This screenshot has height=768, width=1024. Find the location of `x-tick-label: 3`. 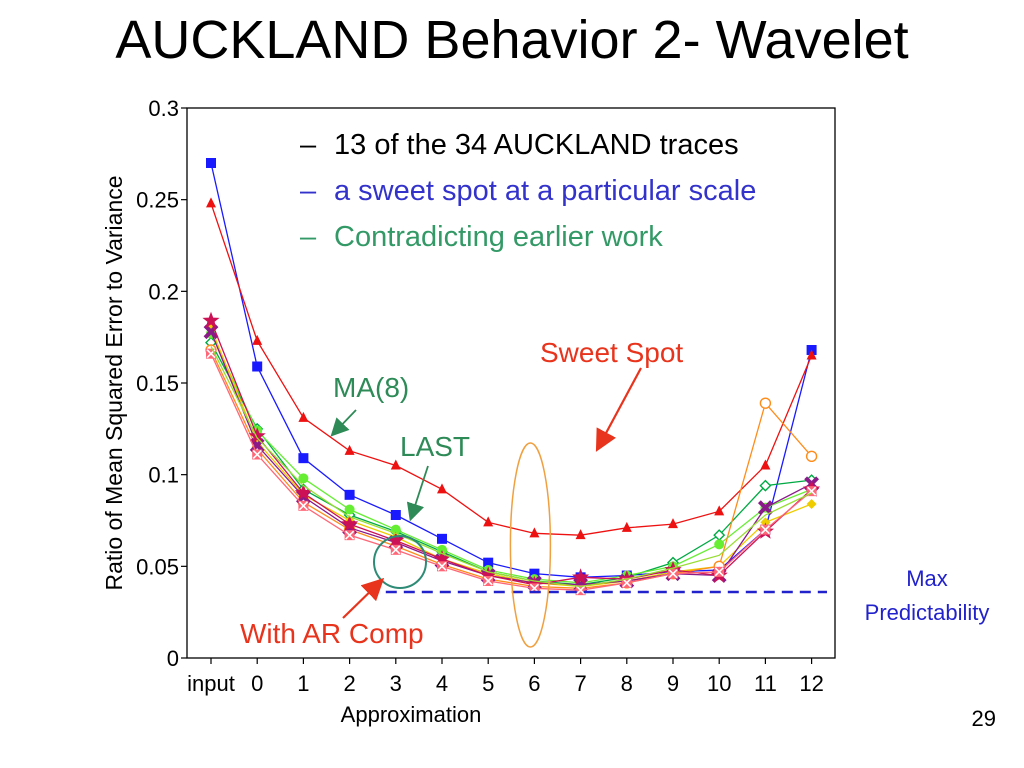

x-tick-label: 3 is located at coordinates (396, 683).